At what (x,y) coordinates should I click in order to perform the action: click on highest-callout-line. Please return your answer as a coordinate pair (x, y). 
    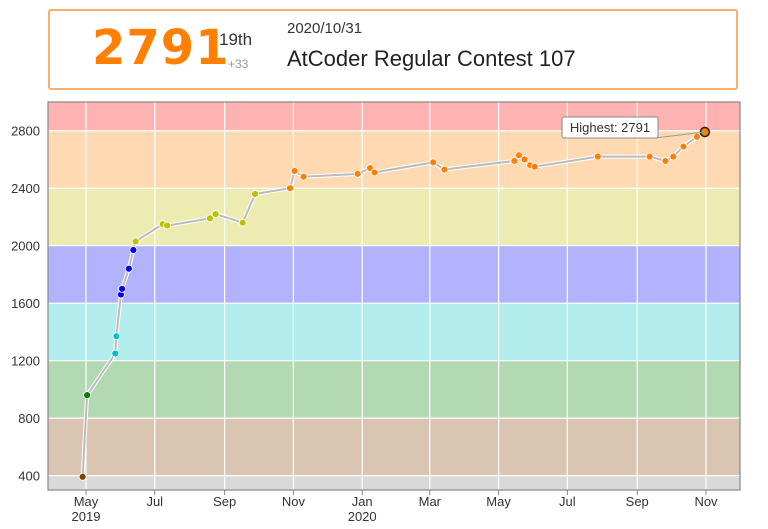
    Looking at the image, I should click on (679, 135).